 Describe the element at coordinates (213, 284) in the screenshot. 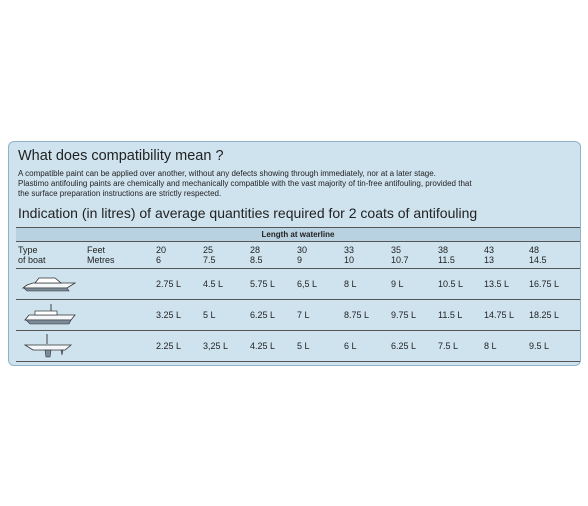

I see `quantity-cell: 4.5 L` at that location.